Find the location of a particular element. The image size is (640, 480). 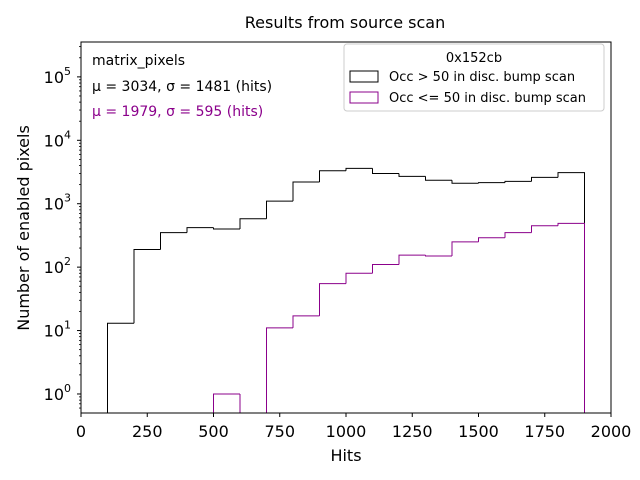

y-tick-label-1: 10¹ is located at coordinates (57, 330).